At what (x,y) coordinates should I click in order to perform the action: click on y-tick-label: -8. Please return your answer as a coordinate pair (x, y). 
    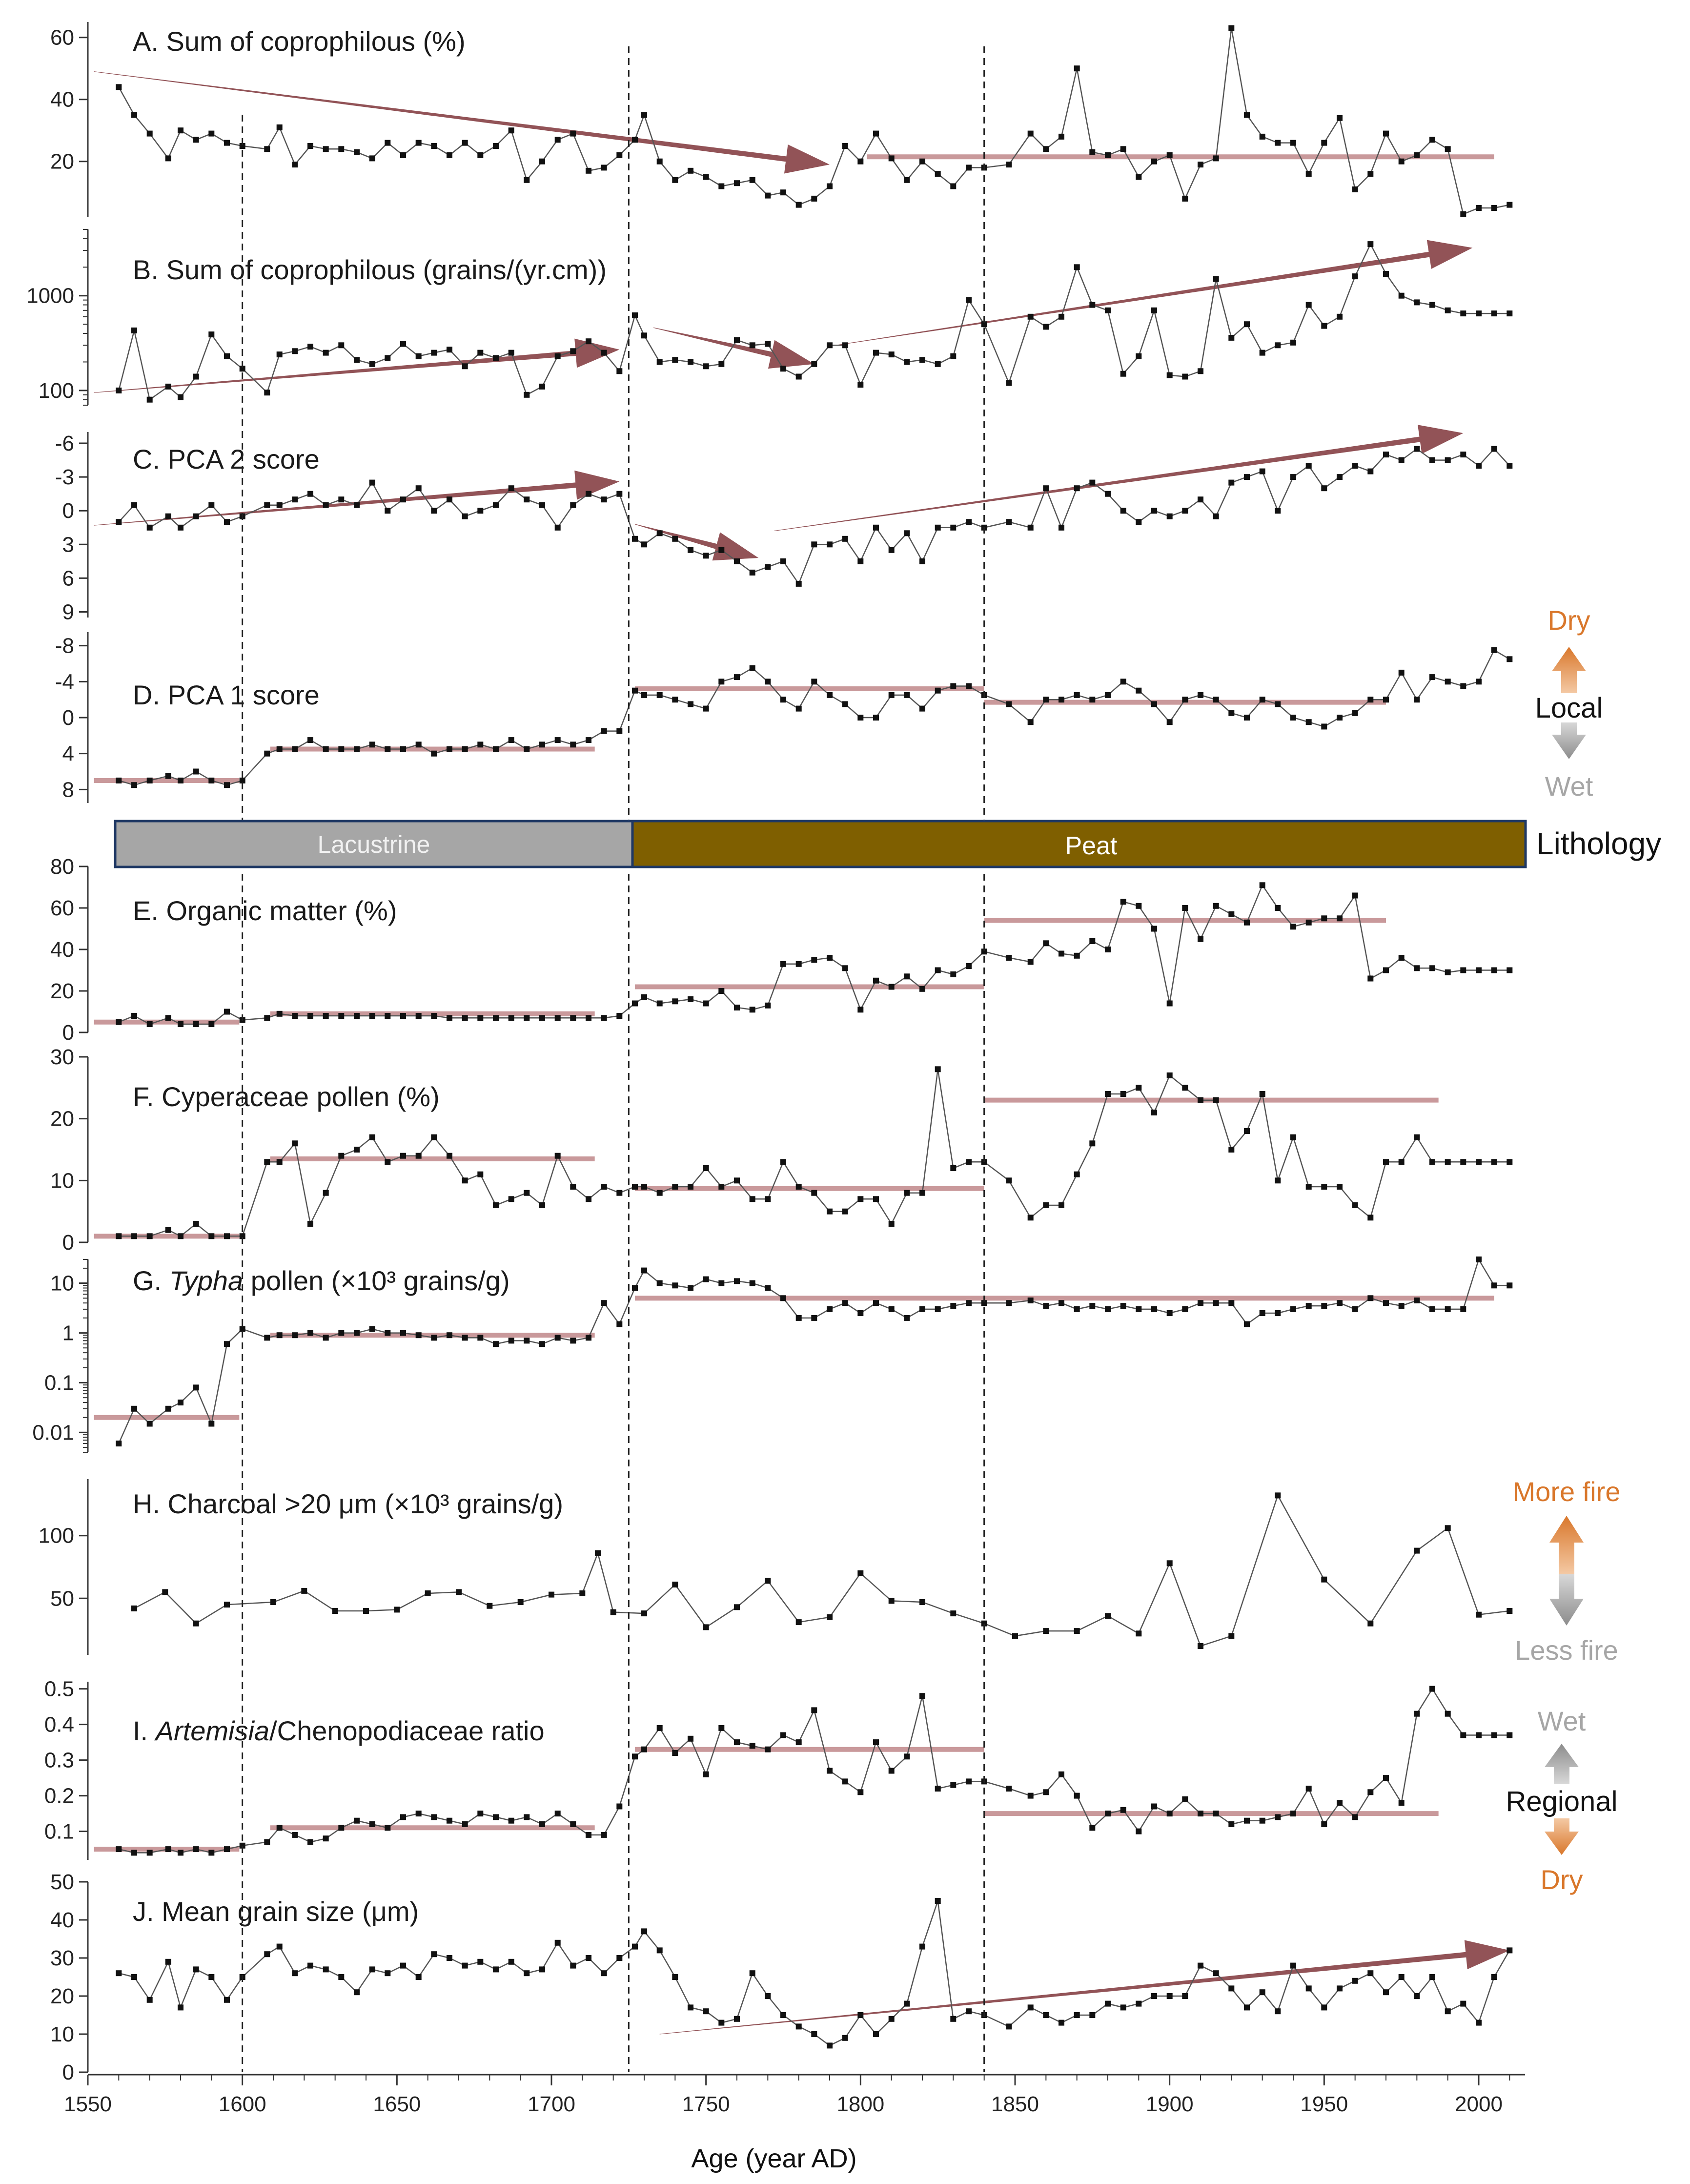
    Looking at the image, I should click on (64, 646).